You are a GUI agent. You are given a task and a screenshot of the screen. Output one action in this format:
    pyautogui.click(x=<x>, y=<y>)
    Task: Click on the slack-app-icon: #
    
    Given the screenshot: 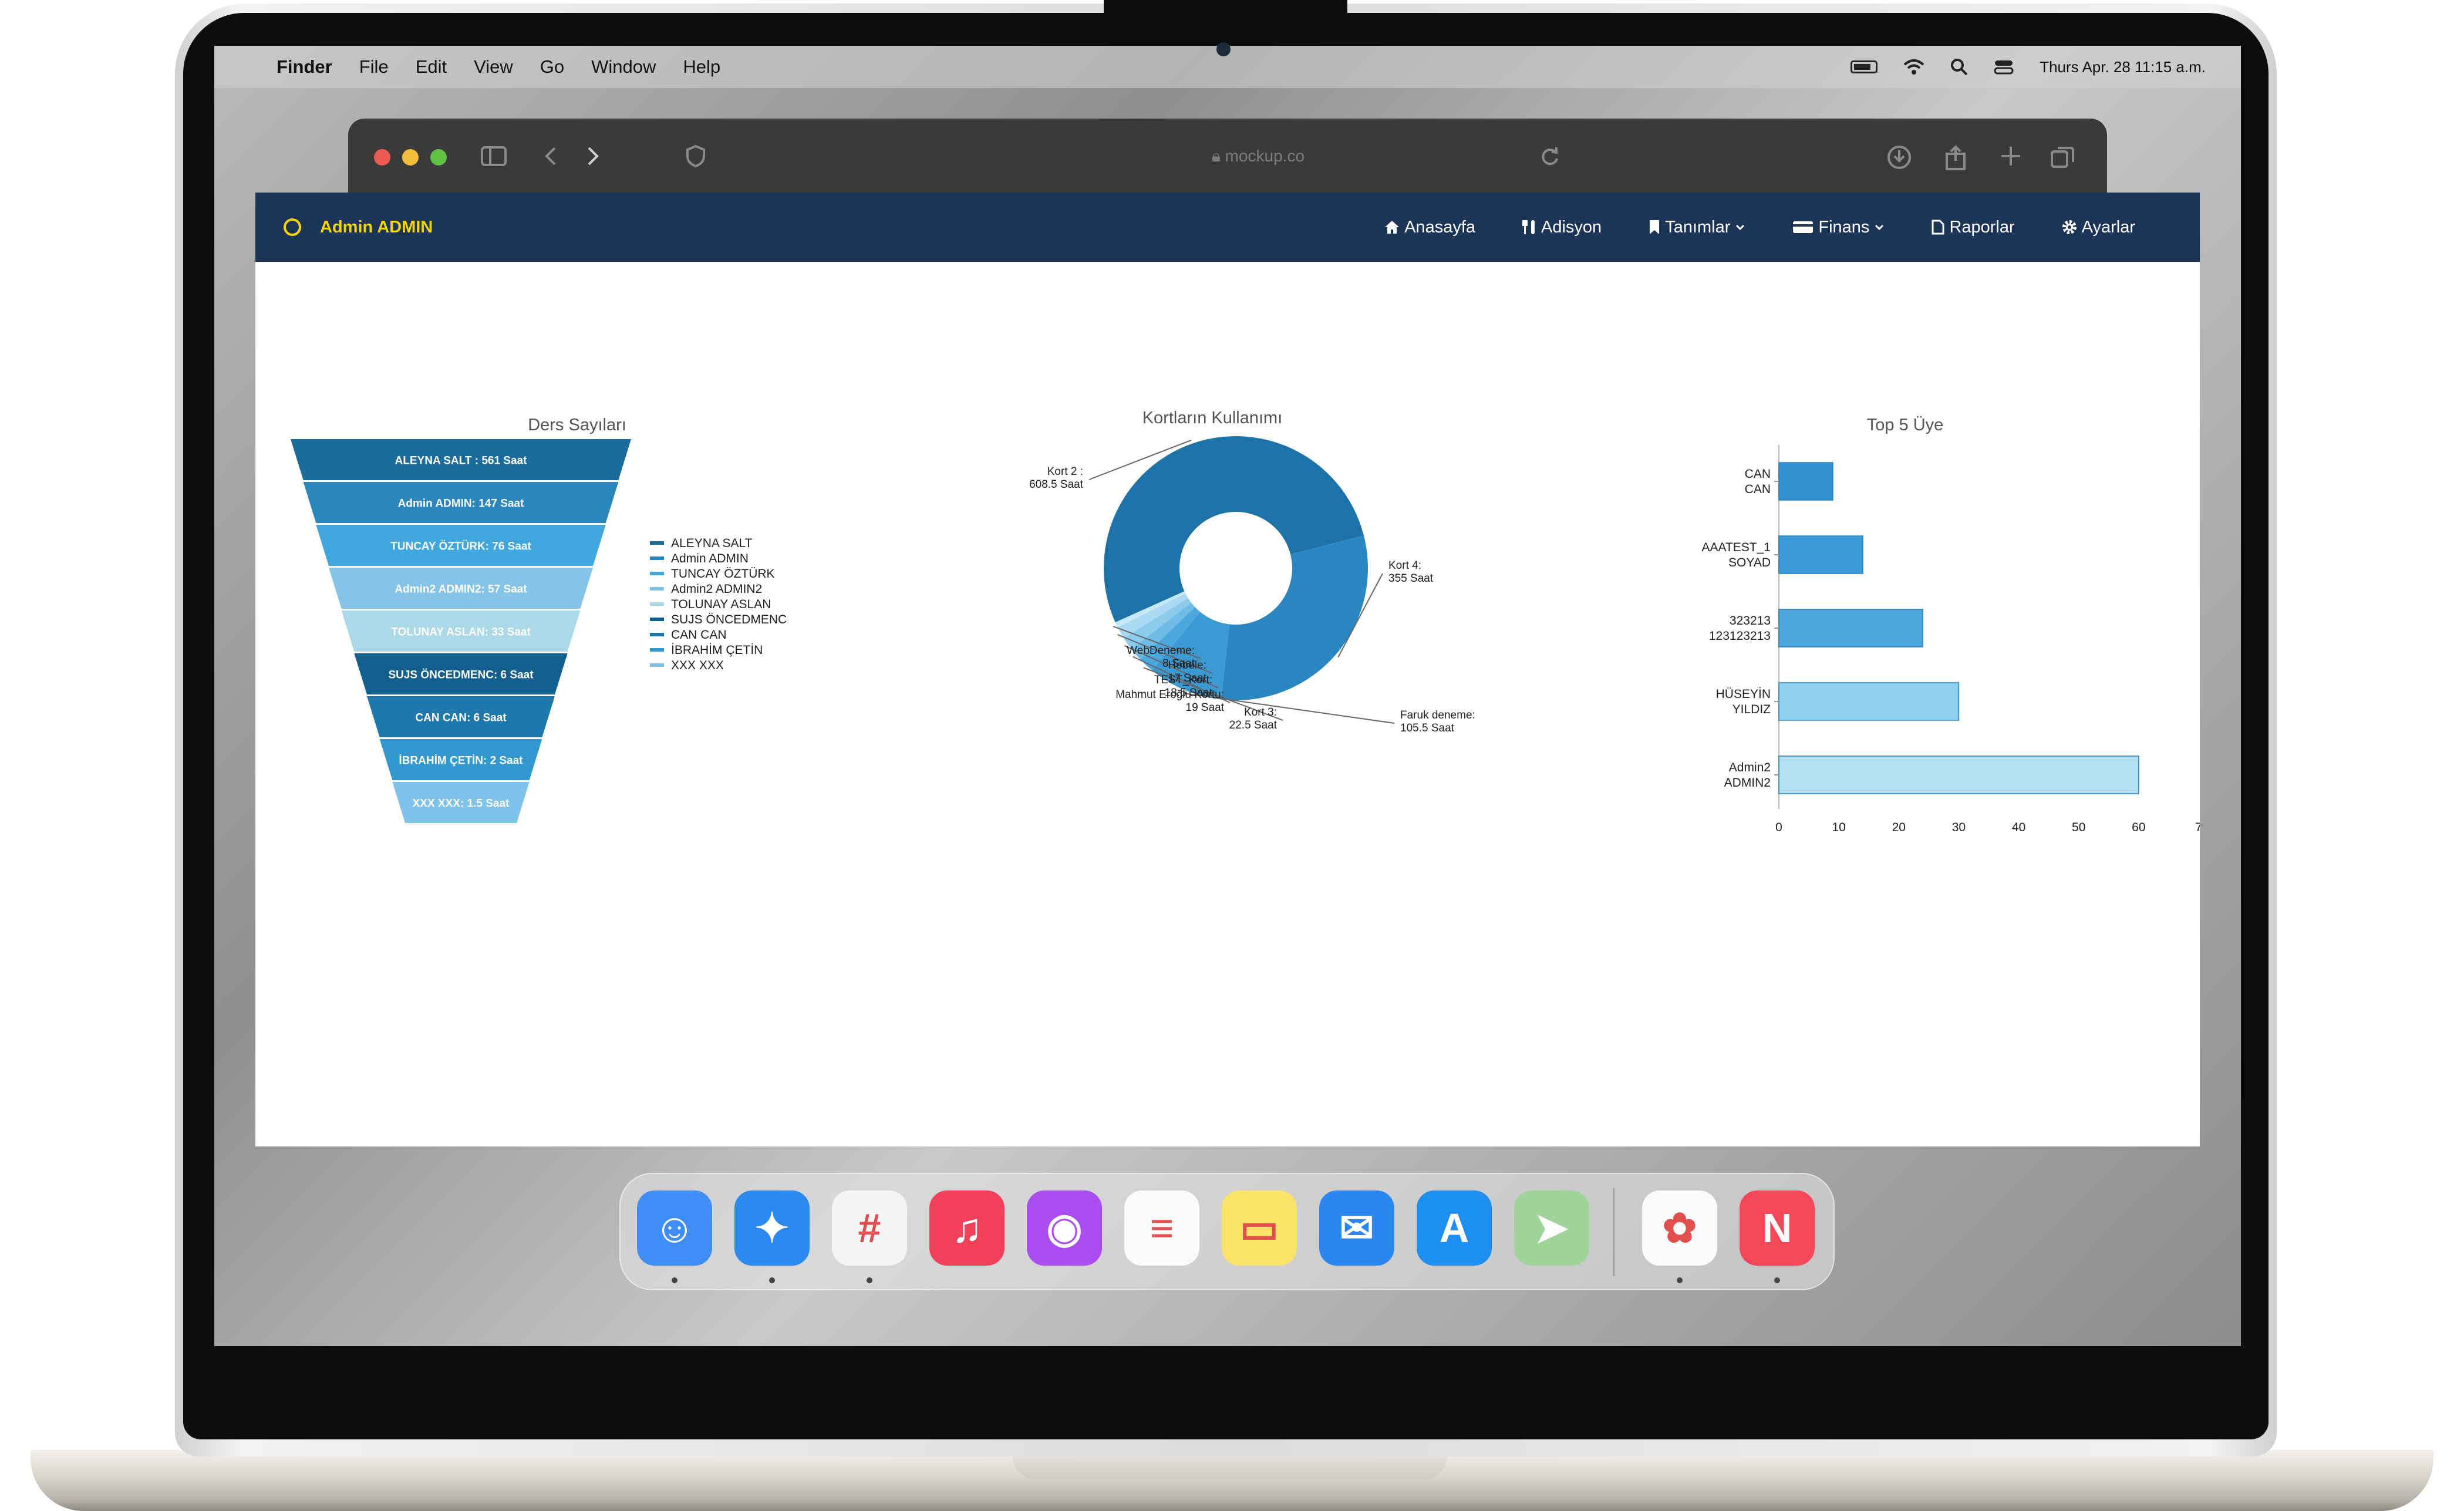 What is the action you would take?
    pyautogui.click(x=870, y=1228)
    